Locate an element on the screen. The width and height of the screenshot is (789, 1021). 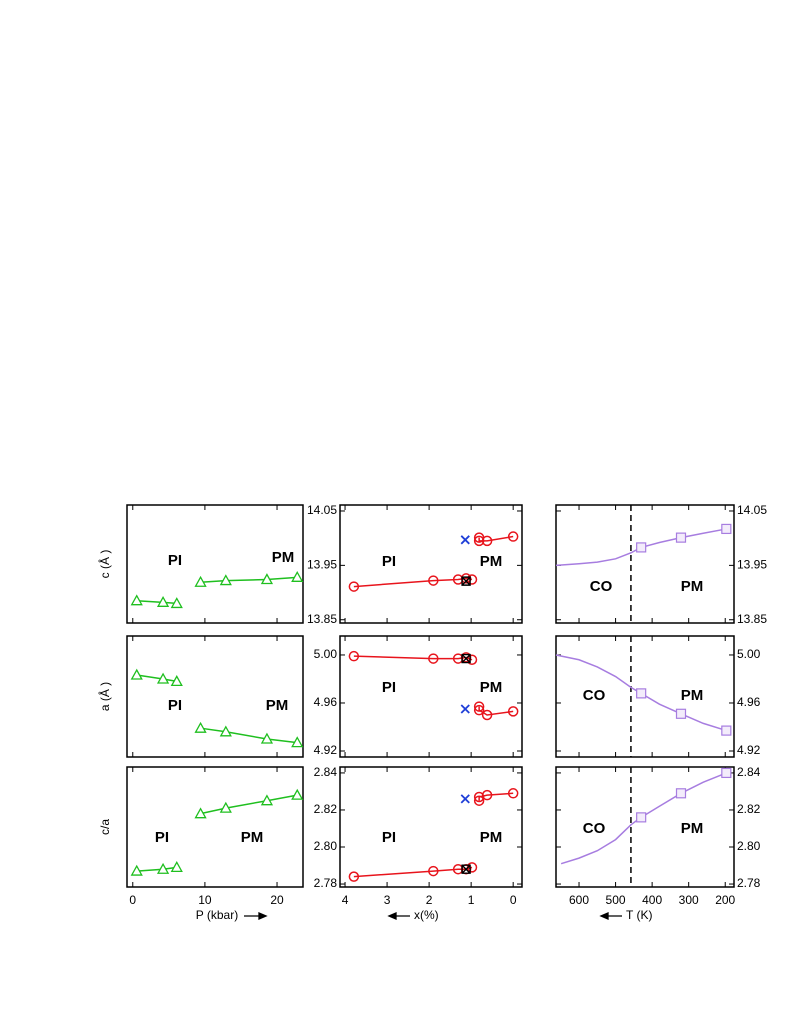
x-axis-label: x(%) is located at coordinates (426, 915).